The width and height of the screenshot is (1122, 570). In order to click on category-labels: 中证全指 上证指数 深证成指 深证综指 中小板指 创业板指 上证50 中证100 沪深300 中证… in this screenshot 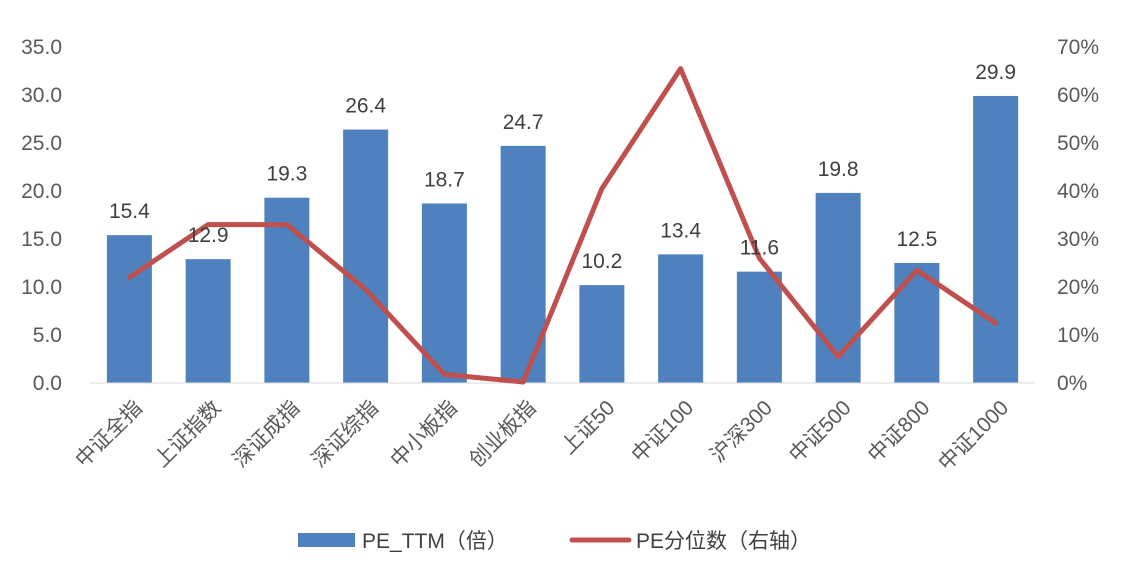, I will do `click(542, 435)`.